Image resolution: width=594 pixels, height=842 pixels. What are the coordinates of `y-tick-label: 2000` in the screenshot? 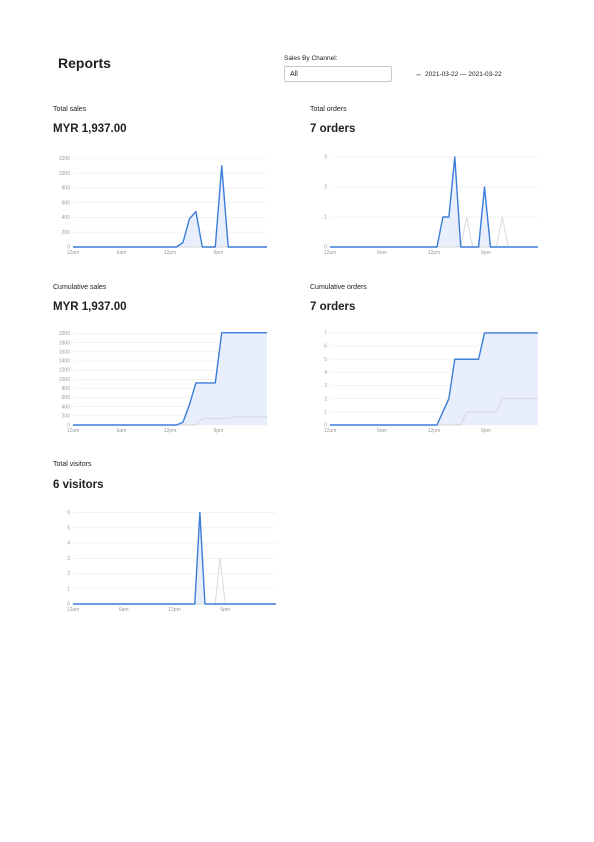 It's located at (64, 334).